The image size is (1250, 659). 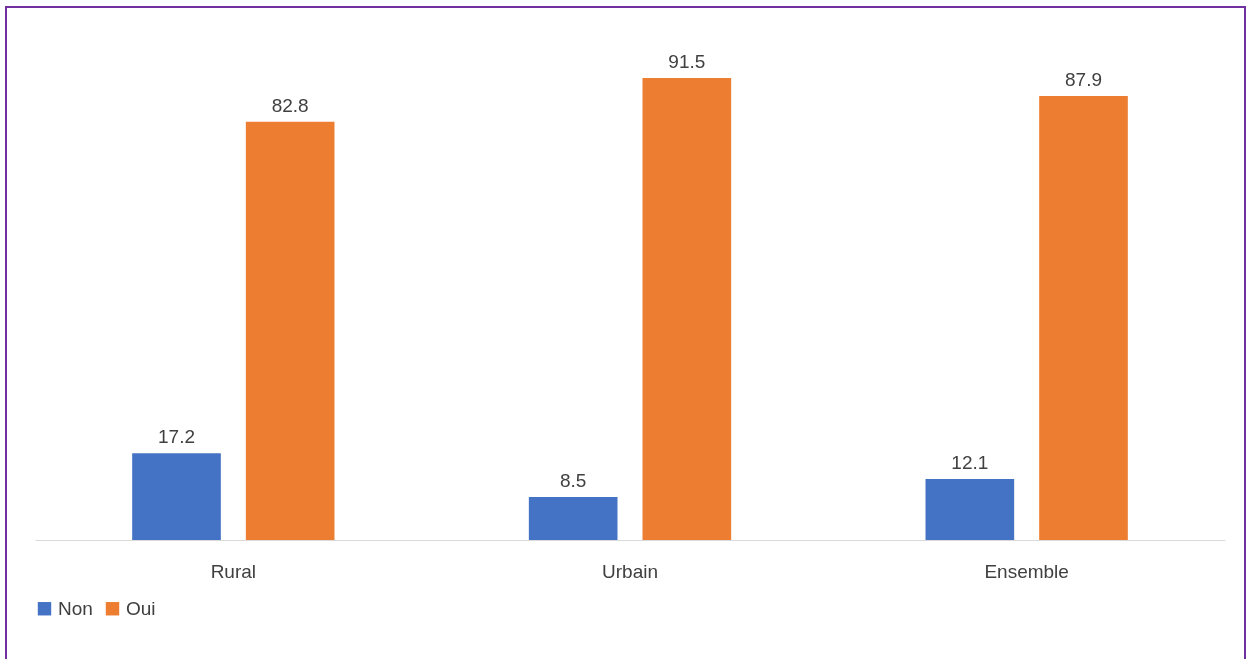 I want to click on data-label: 82.8, so click(x=290, y=105).